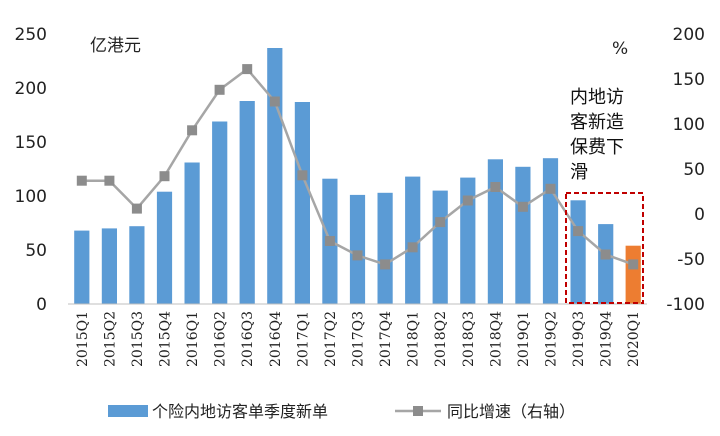  I want to click on bar-2019Q2, so click(550, 231).